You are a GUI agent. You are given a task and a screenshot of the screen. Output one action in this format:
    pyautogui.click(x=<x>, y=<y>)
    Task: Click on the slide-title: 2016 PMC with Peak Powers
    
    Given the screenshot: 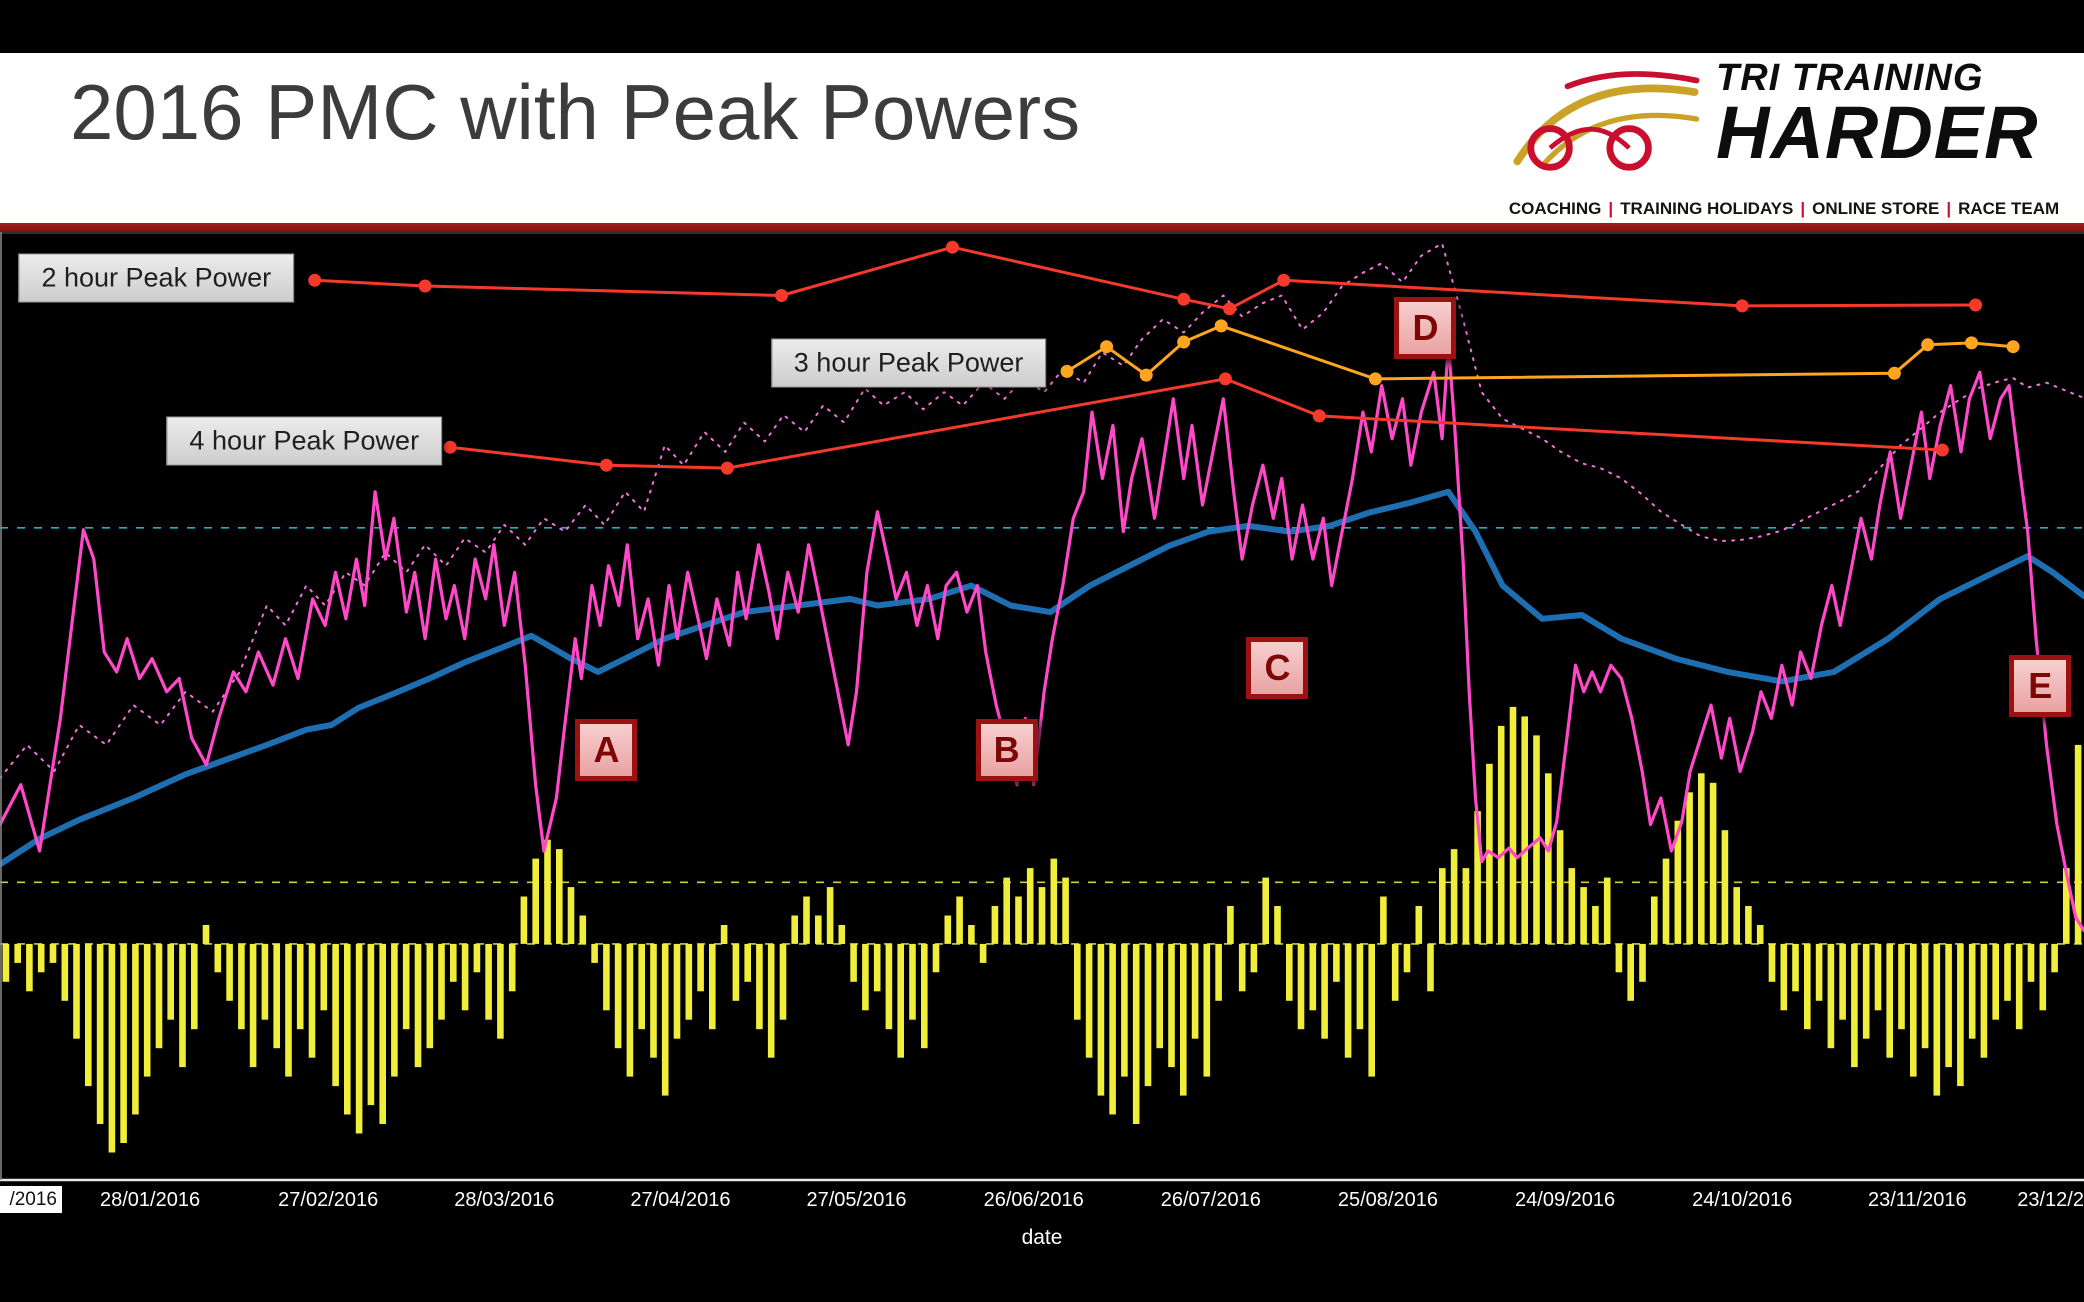 What is the action you would take?
    pyautogui.click(x=575, y=112)
    